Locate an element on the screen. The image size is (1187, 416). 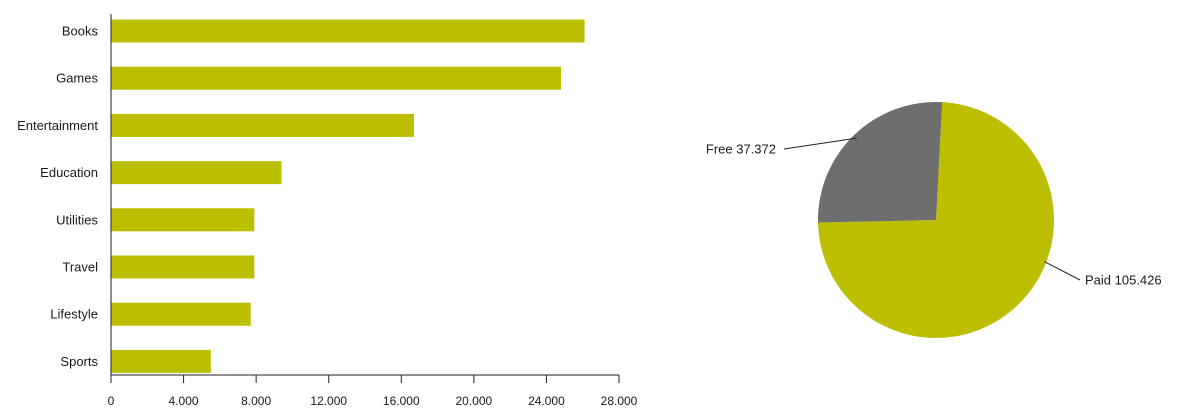
category-label-entertainment: Entertainment is located at coordinates (57, 125).